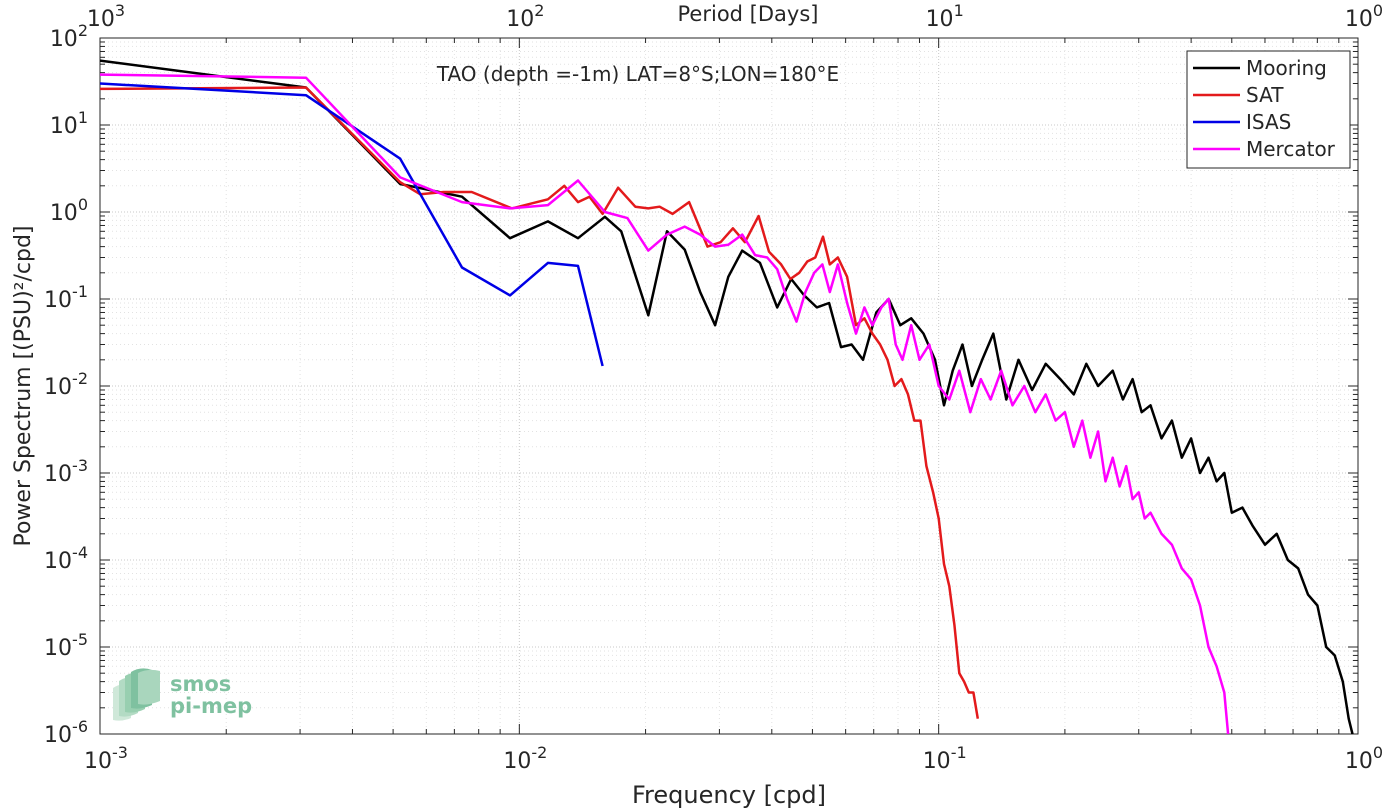  What do you see at coordinates (66, 645) in the screenshot?
I see `y-tick-label: 10⁻⁵` at bounding box center [66, 645].